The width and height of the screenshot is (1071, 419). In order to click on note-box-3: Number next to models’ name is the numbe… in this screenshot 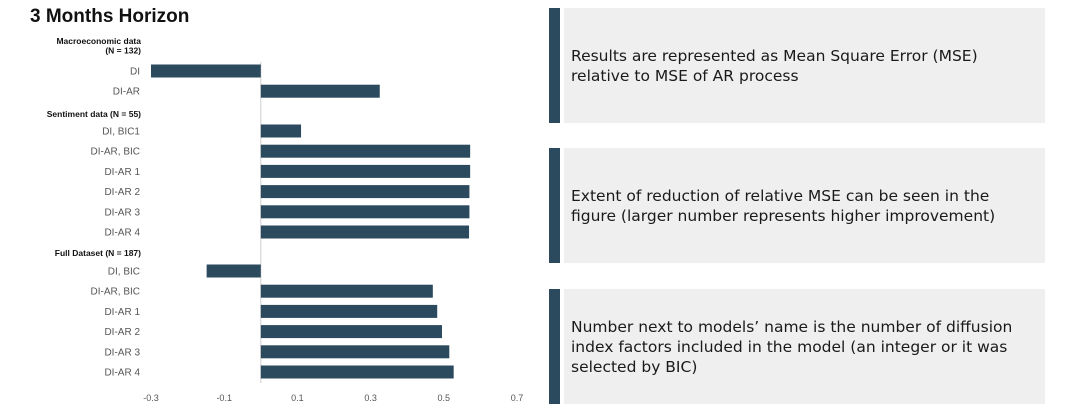, I will do `click(797, 346)`.